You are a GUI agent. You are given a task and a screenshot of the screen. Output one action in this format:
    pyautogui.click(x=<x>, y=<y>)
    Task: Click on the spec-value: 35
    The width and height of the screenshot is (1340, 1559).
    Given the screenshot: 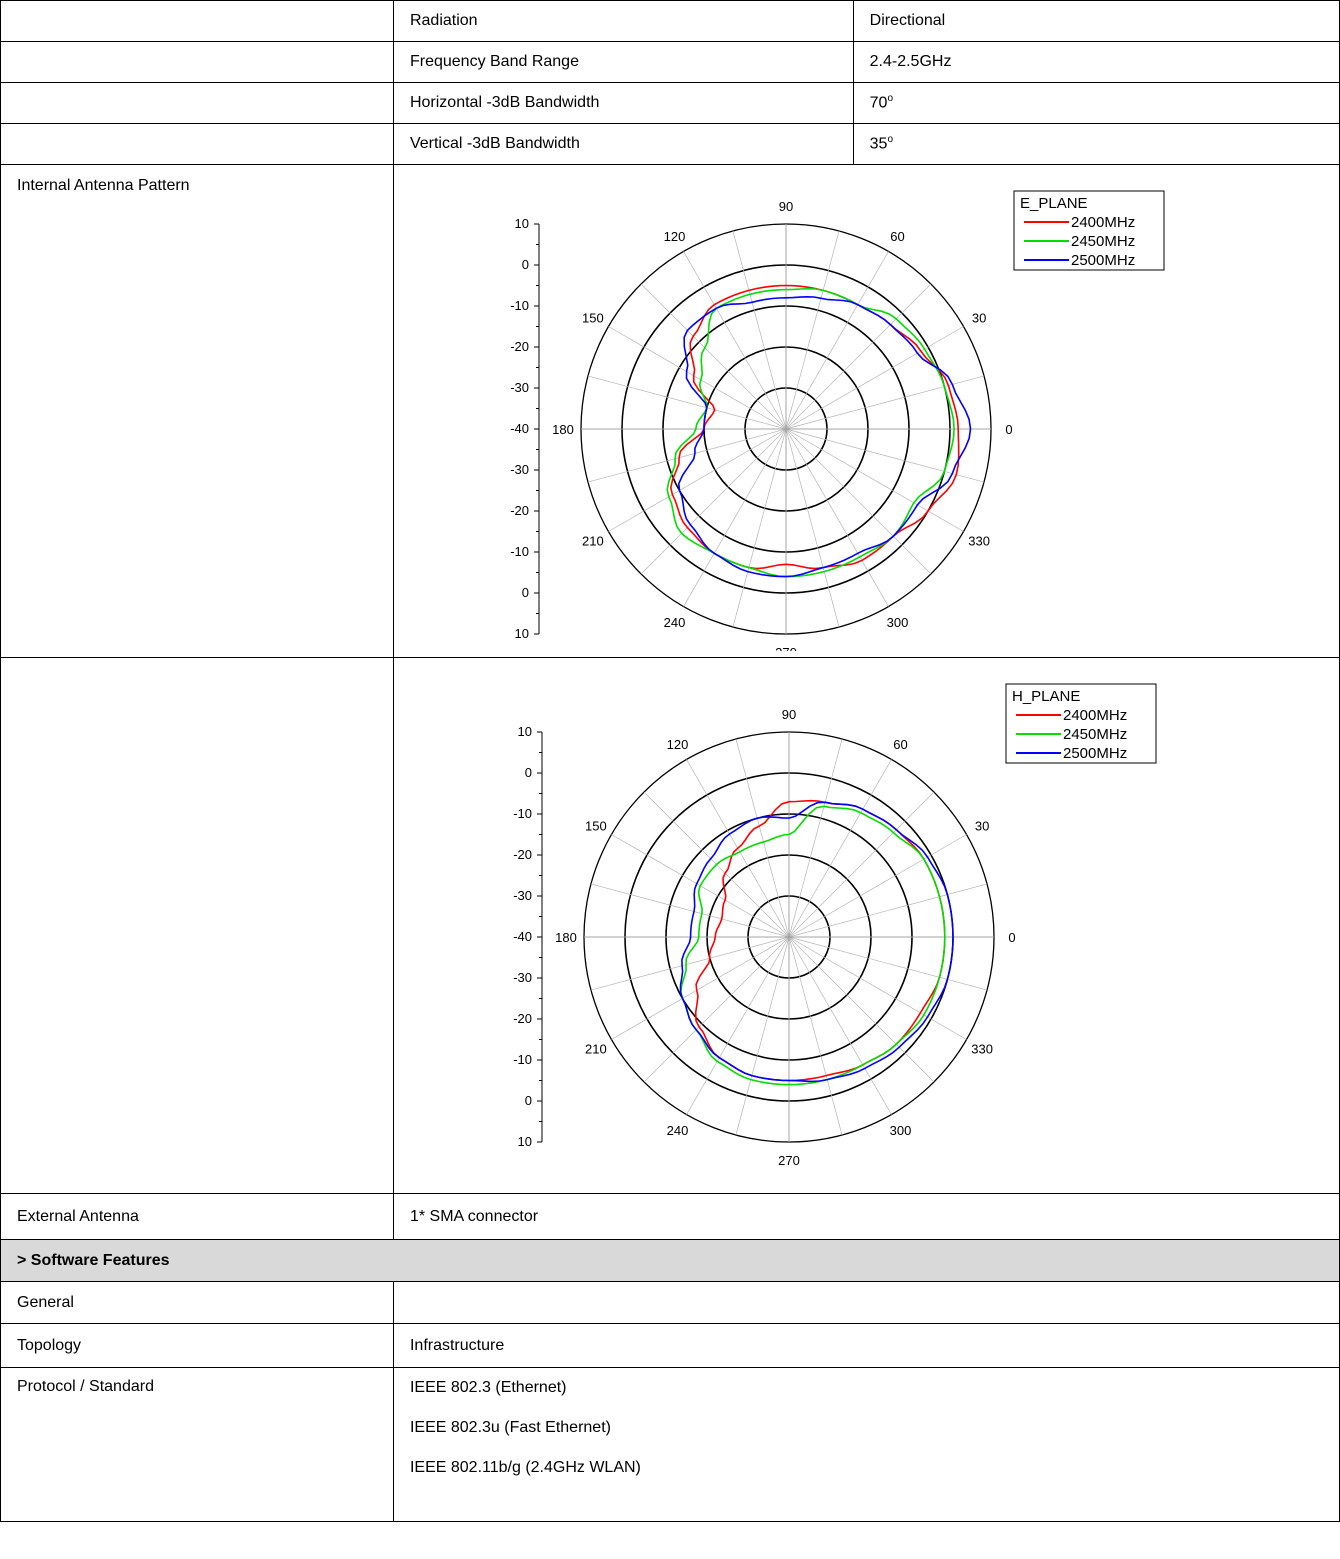 What is the action you would take?
    pyautogui.click(x=878, y=144)
    